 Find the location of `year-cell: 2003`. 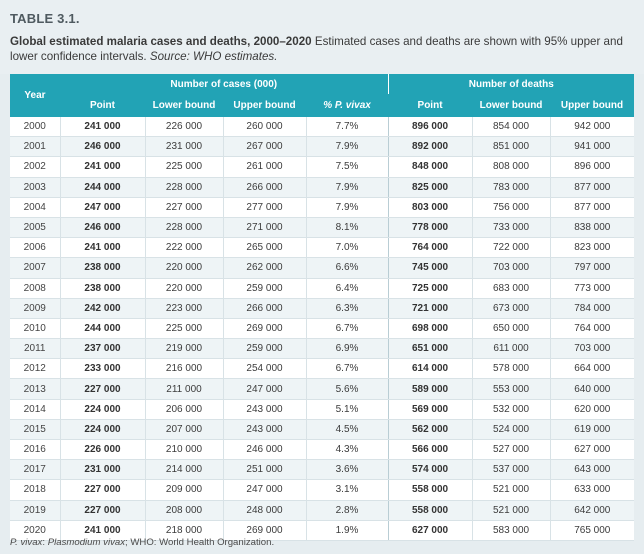

year-cell: 2003 is located at coordinates (35, 187).